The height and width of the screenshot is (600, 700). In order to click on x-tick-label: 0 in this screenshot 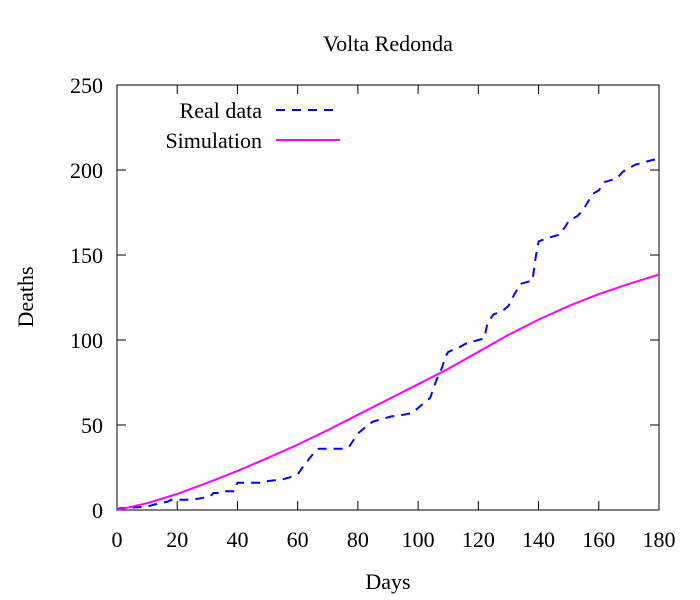, I will do `click(117, 539)`.